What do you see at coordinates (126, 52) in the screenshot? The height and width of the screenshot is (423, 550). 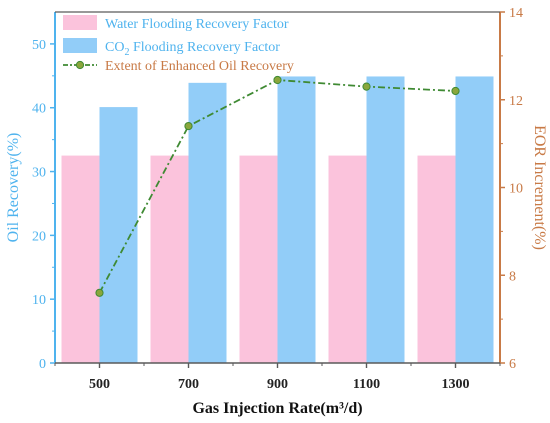 I see `legend-label-co2-subscript: 2` at bounding box center [126, 52].